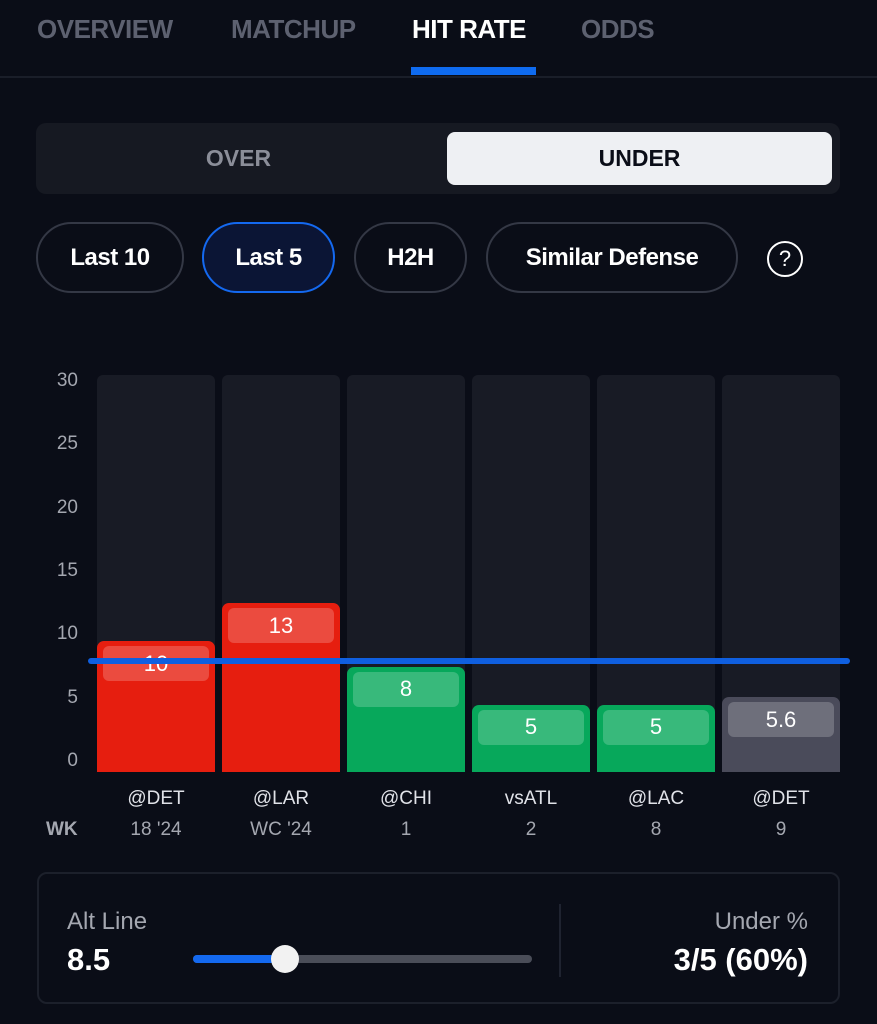  Describe the element at coordinates (410, 257) in the screenshot. I see `filter-h2h: H2H` at that location.